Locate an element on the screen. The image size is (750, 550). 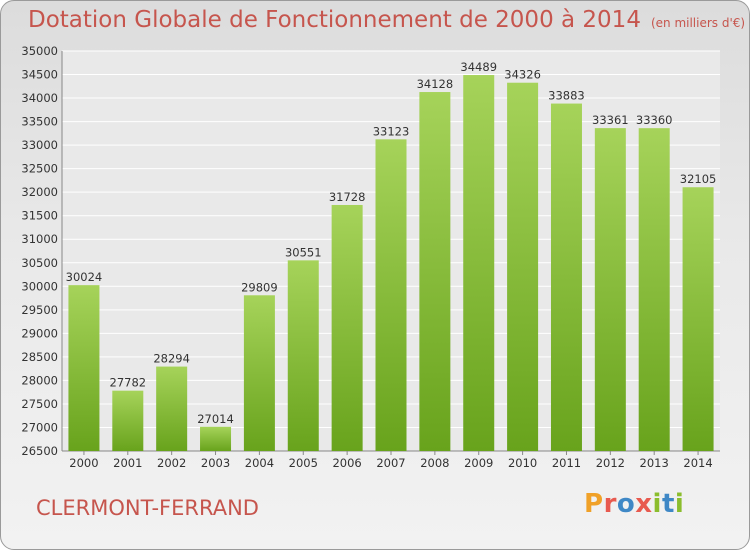
data-label: 27782 is located at coordinates (128, 383).